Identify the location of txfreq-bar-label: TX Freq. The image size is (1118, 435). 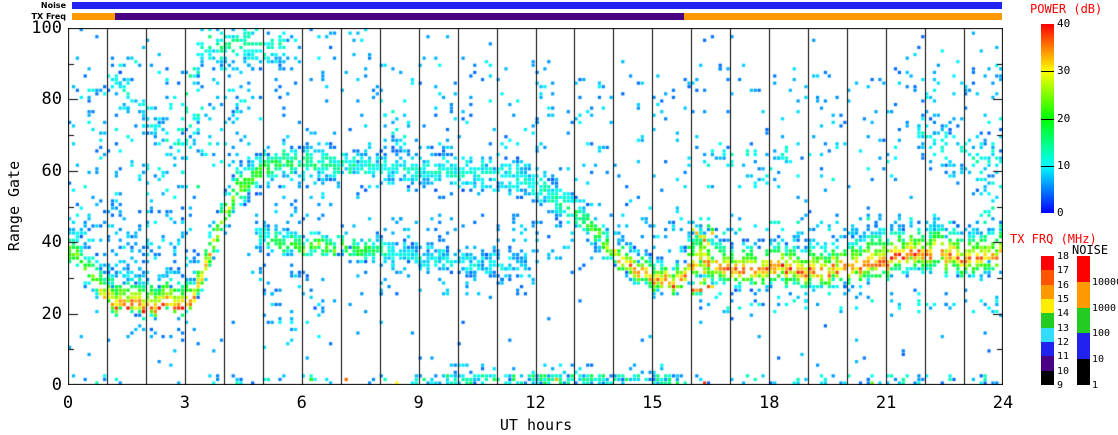
(48, 16).